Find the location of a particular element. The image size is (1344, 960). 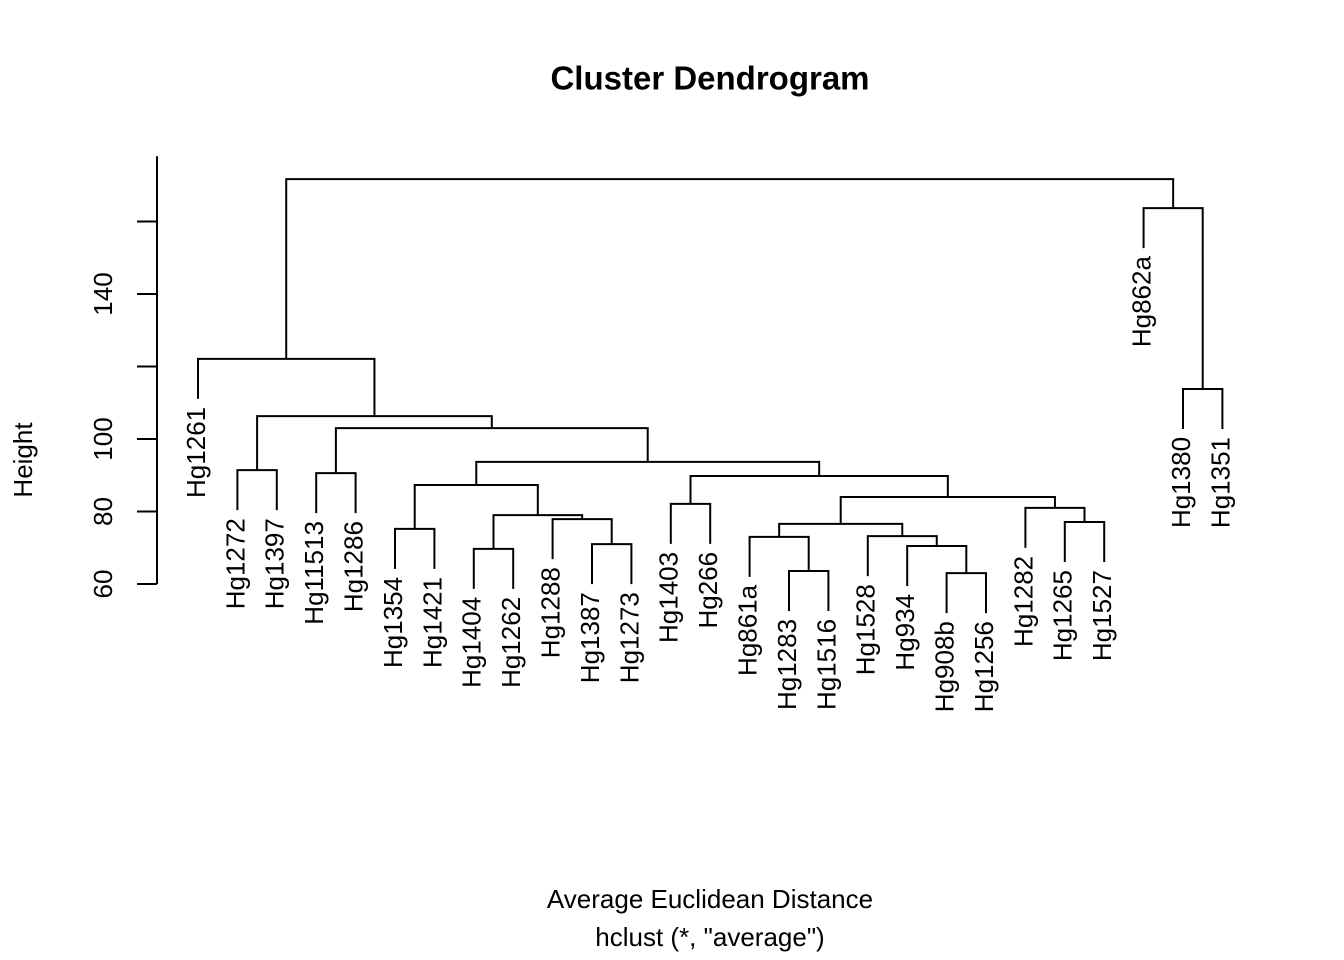

leaf-label: Hg266 is located at coordinates (708, 590).